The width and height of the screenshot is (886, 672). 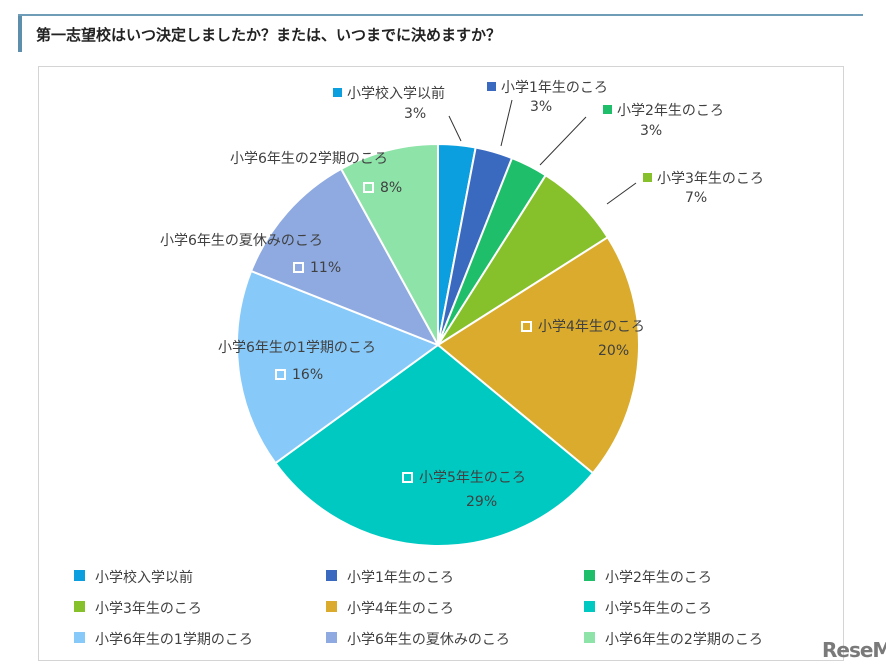 I want to click on label-text: 小学6年生の2学期のころ, so click(x=309, y=159).